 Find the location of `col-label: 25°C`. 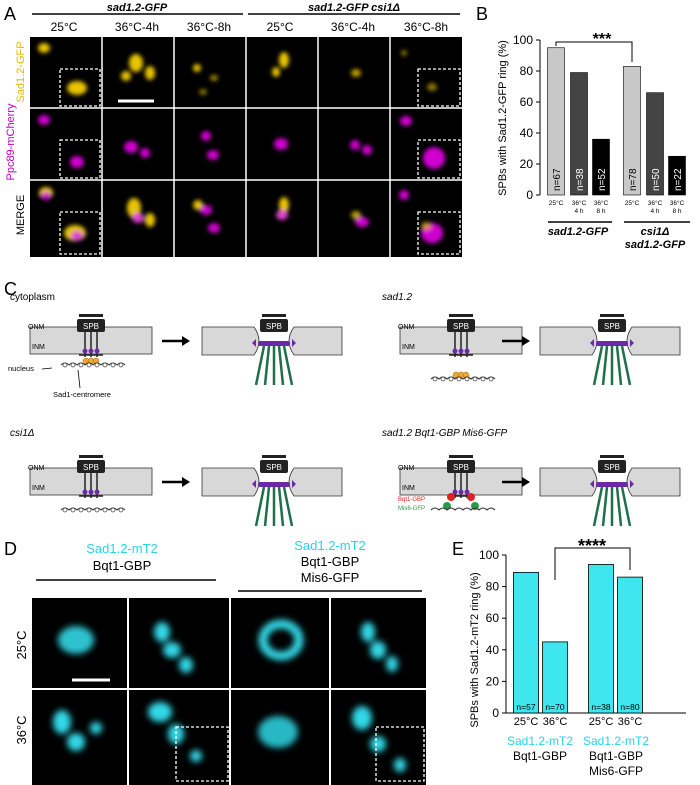

col-label: 25°C is located at coordinates (64, 27).